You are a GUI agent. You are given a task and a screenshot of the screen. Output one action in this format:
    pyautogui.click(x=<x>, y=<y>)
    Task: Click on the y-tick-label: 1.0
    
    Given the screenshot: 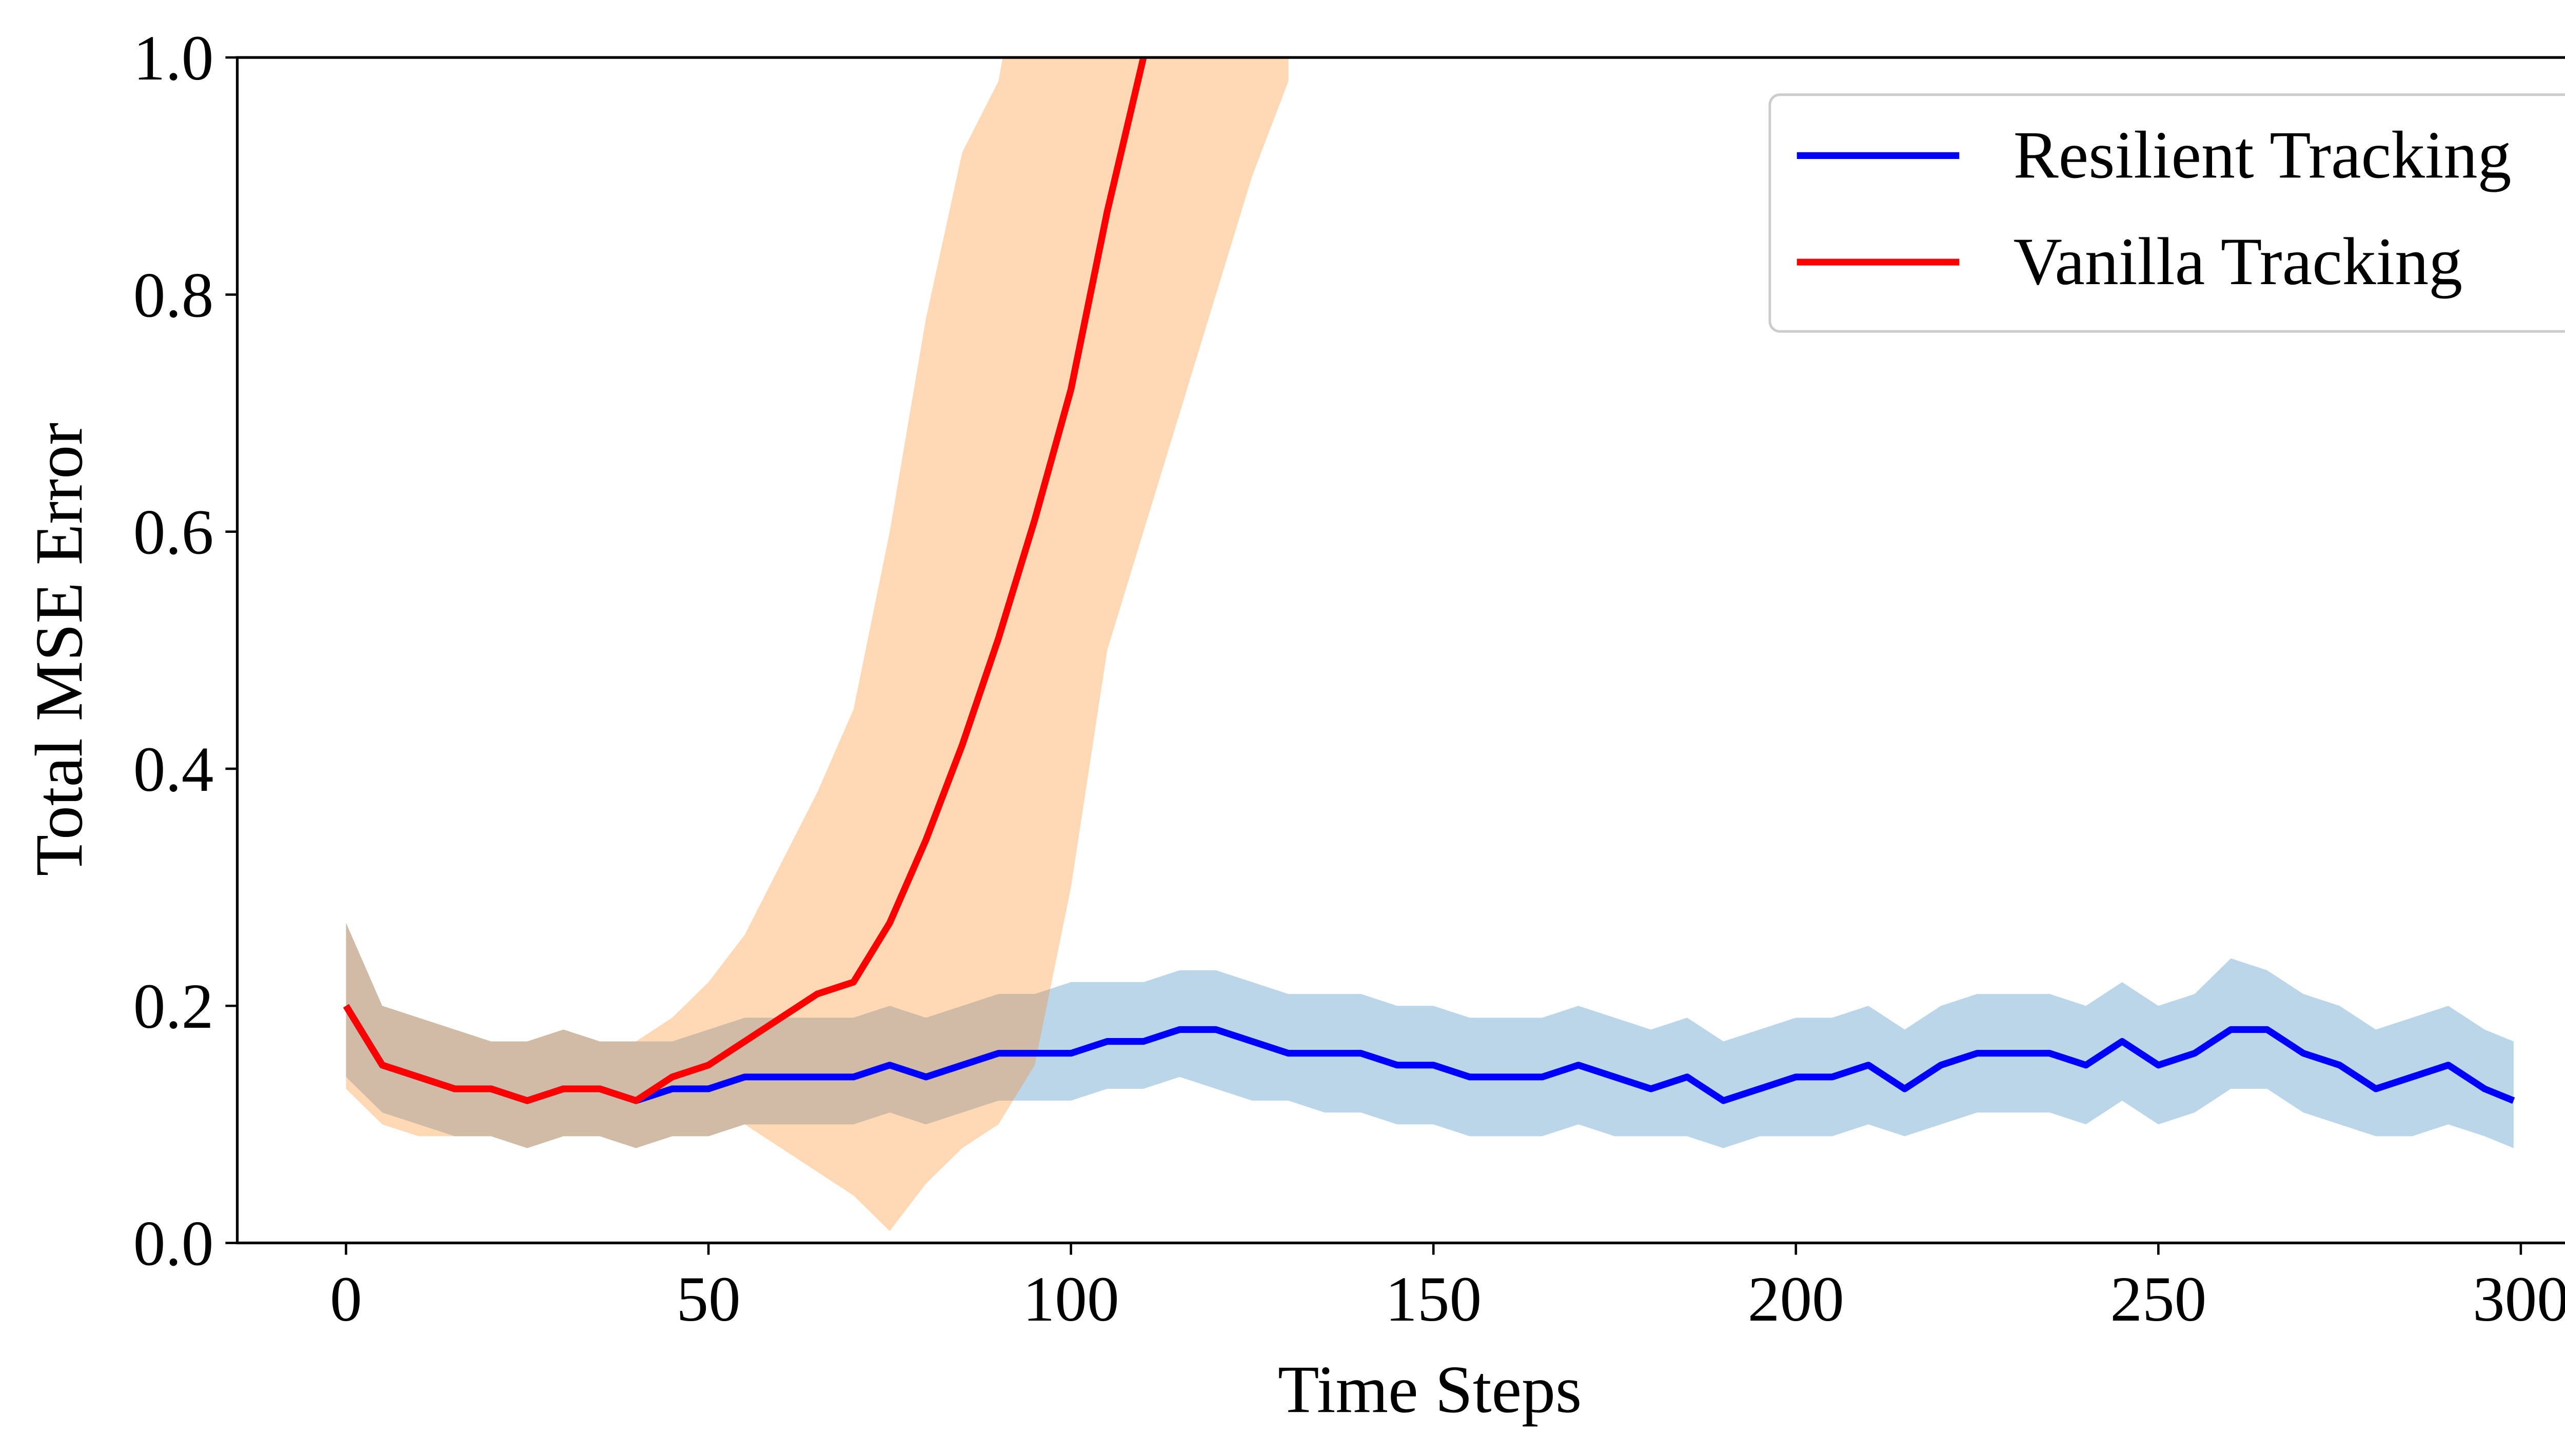 What is the action you would take?
    pyautogui.click(x=173, y=58)
    